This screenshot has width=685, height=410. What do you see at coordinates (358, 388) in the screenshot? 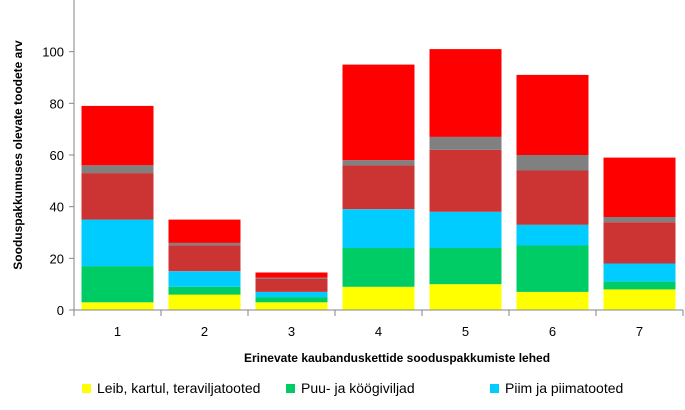
I see `legend-label: Puu- ja köögiviljad` at bounding box center [358, 388].